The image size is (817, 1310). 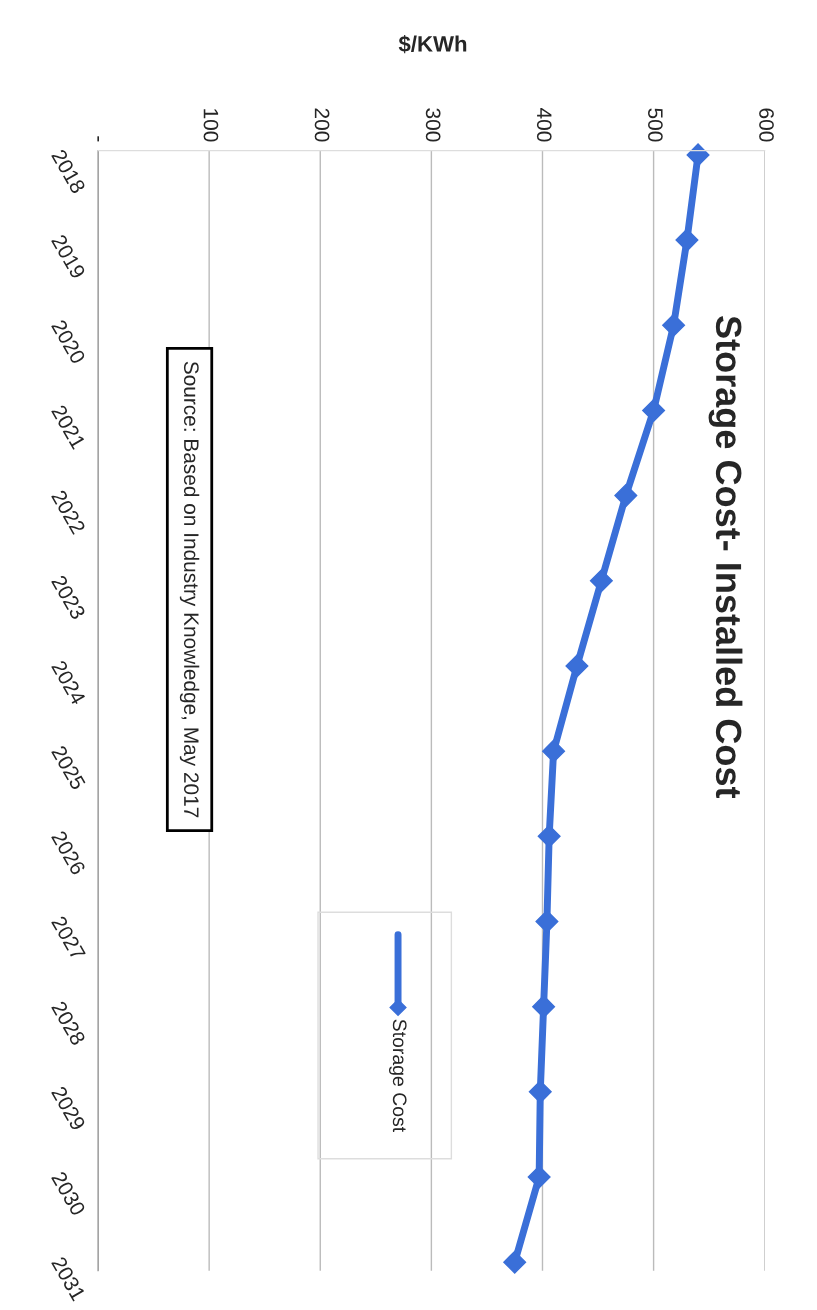 I want to click on x-tick-label: -, so click(x=98, y=139).